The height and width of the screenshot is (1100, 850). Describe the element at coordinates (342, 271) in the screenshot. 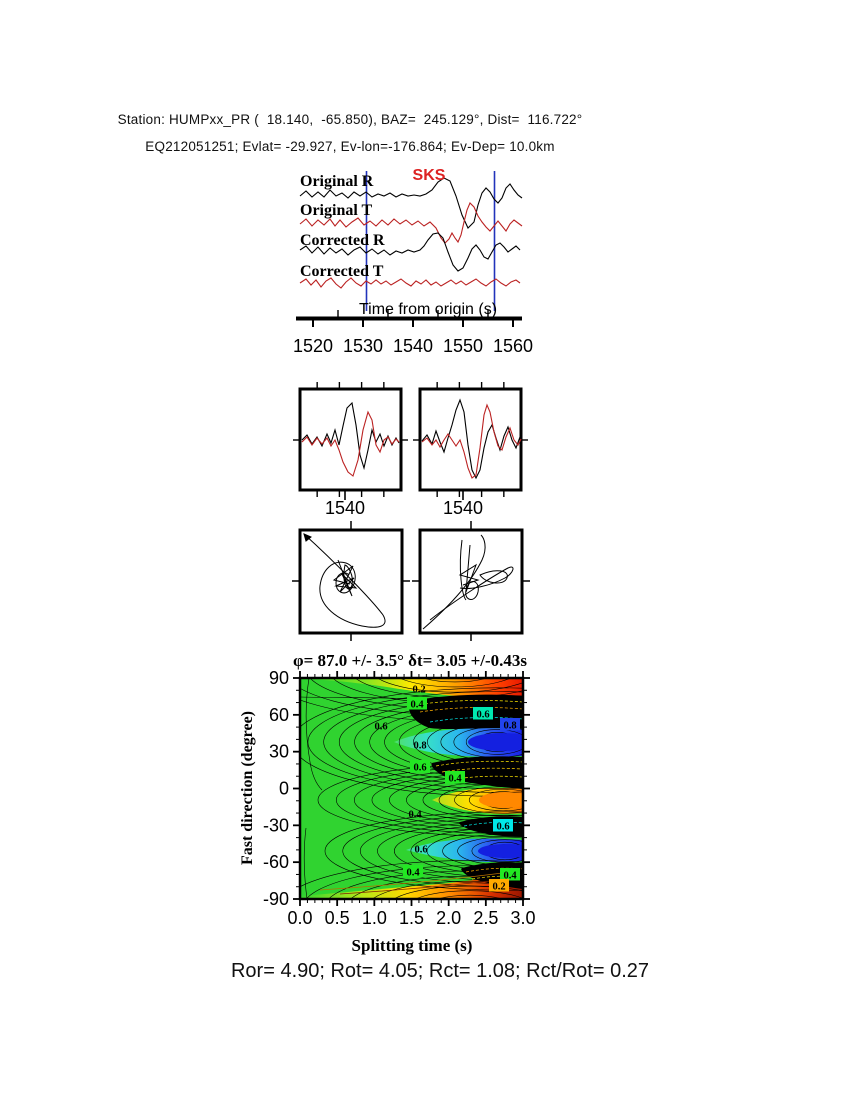

I see `trace-label-corrected-t: Corrected T` at that location.